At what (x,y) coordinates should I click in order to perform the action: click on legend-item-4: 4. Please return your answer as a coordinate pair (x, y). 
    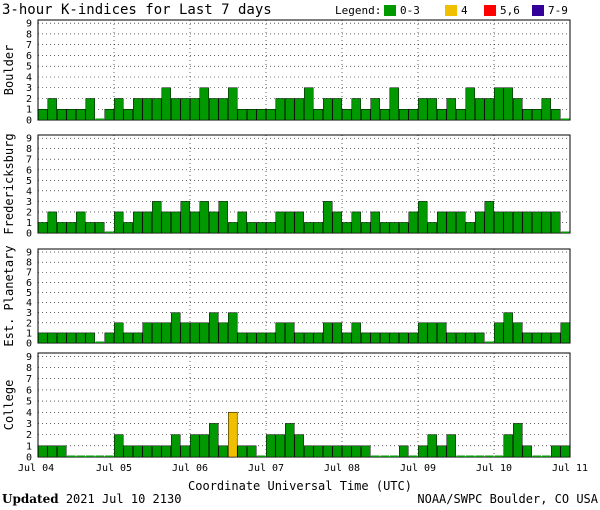
    Looking at the image, I should click on (464, 10).